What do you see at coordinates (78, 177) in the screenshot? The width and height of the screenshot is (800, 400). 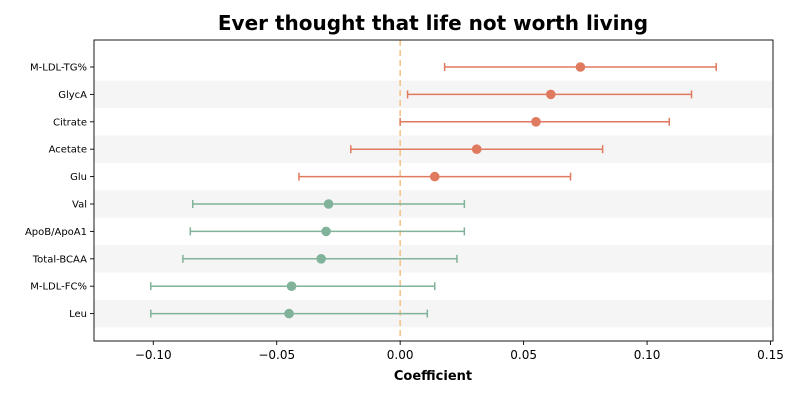 I see `y-tick-label: Glu` at bounding box center [78, 177].